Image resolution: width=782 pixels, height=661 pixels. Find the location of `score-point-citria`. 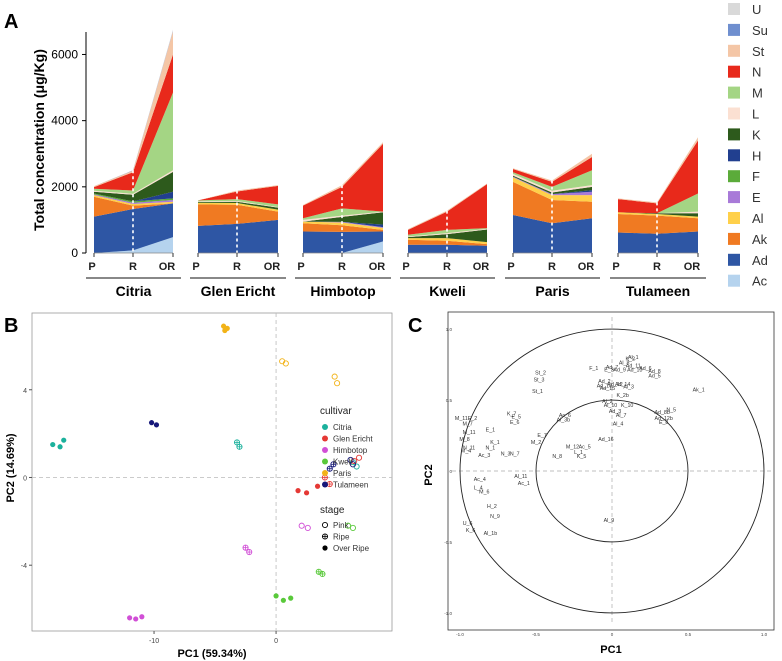

score-point-citria is located at coordinates (60, 447).